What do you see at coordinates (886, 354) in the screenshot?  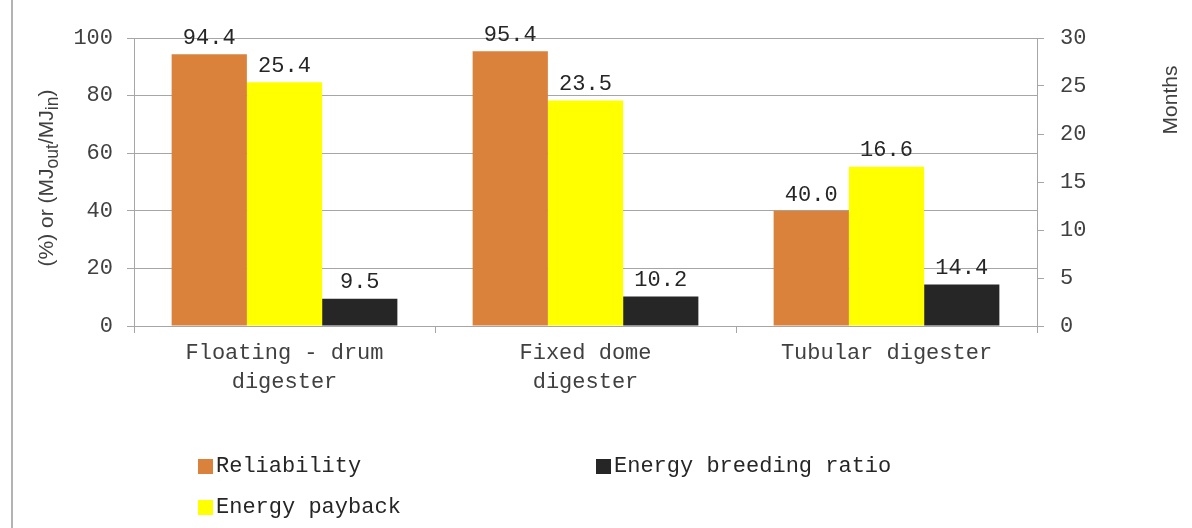 I see `x-tick-label: Tubular digester` at bounding box center [886, 354].